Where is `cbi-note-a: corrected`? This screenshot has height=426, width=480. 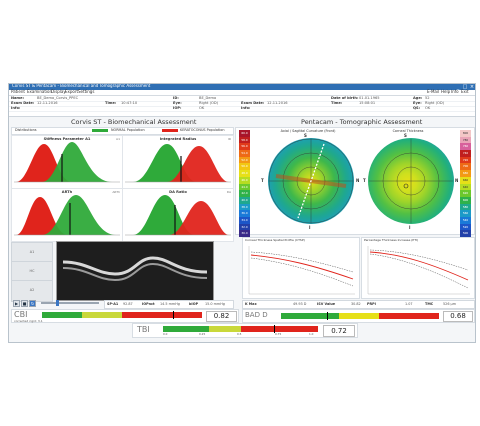 cbi-note-a: corrected is located at coordinates (21, 321).